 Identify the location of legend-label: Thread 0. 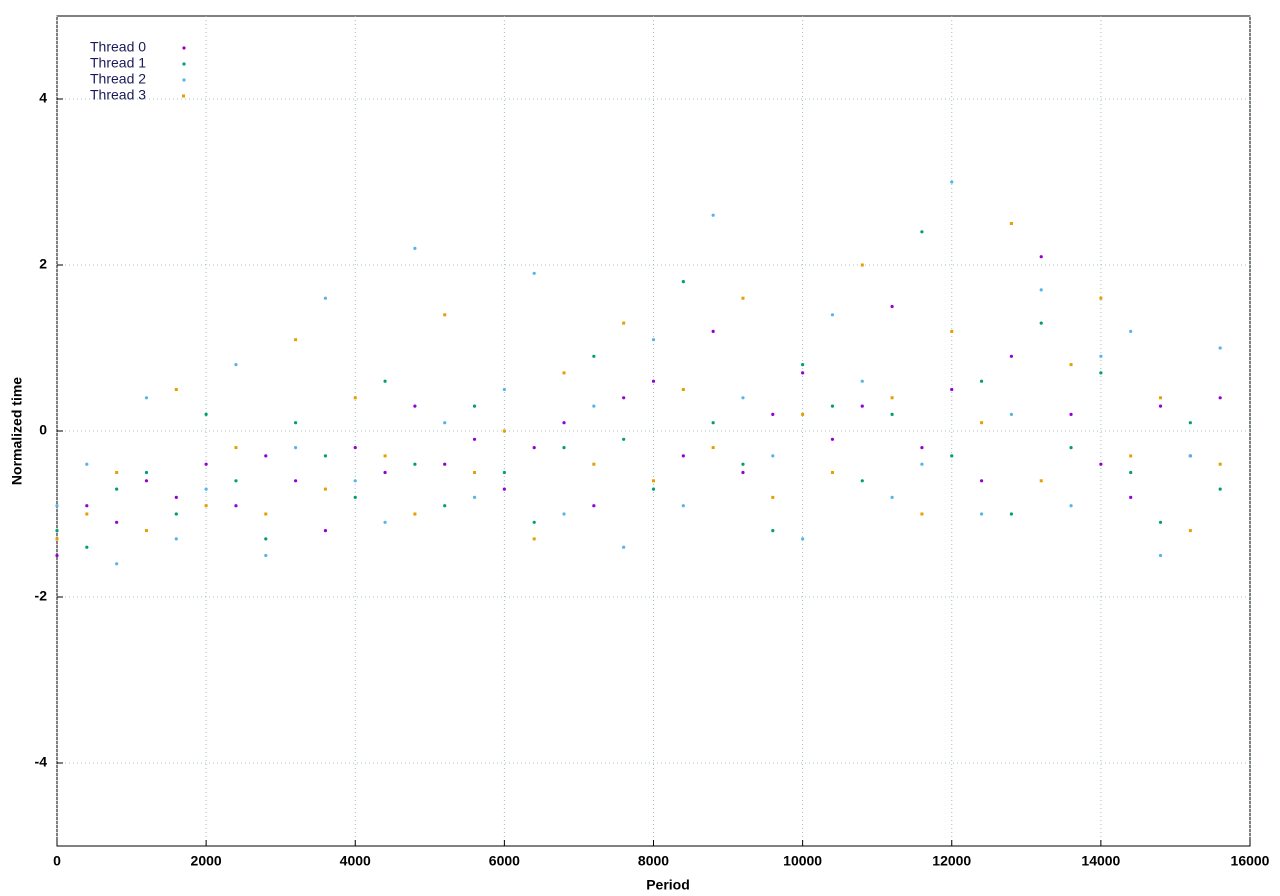
(118, 47).